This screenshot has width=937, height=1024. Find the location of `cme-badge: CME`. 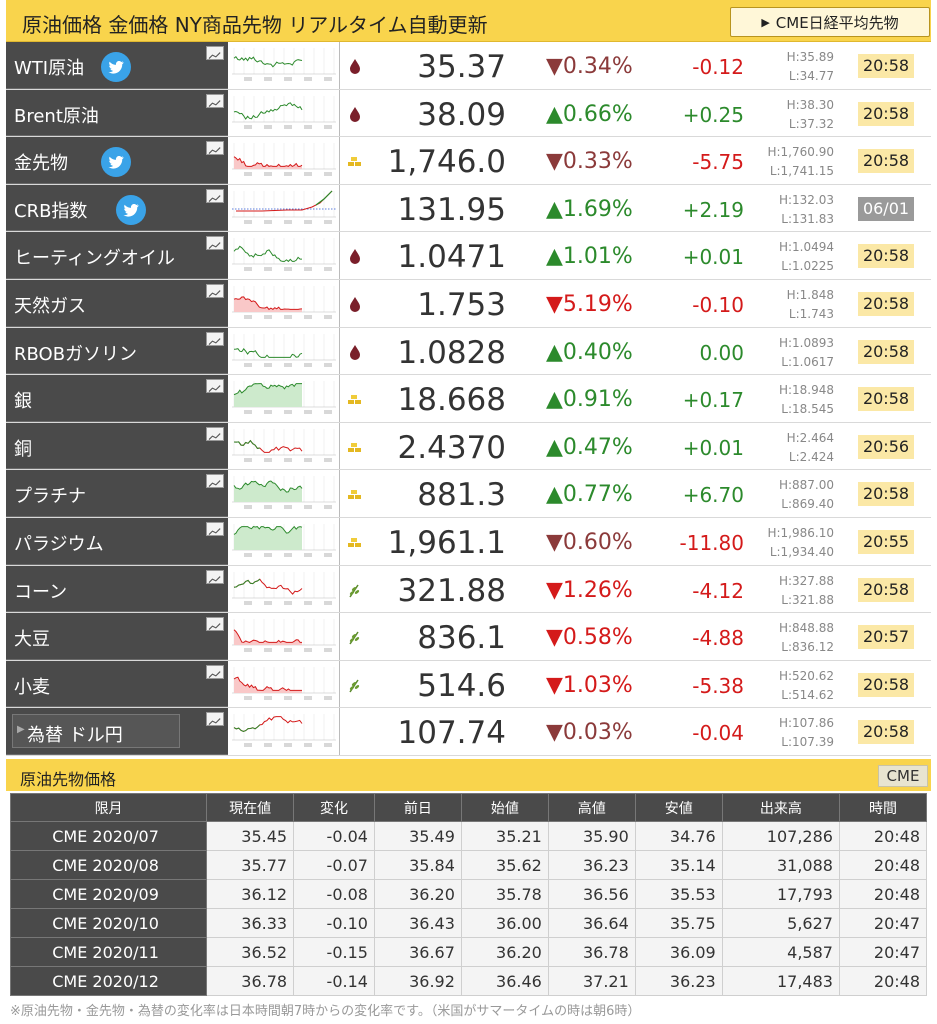

cme-badge: CME is located at coordinates (903, 776).